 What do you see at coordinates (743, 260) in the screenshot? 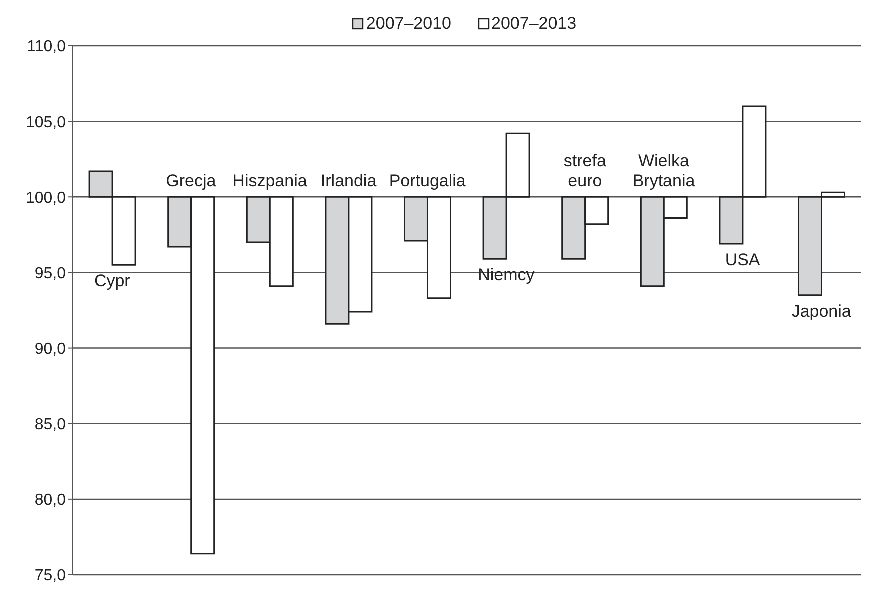
I see `x-tick-label: USA` at bounding box center [743, 260].